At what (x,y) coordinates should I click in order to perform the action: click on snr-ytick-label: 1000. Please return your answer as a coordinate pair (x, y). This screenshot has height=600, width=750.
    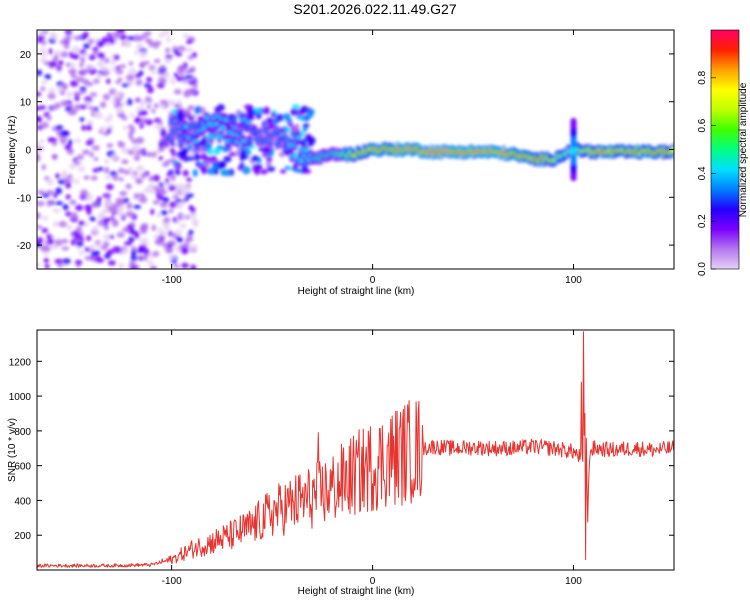
    Looking at the image, I should click on (20, 397).